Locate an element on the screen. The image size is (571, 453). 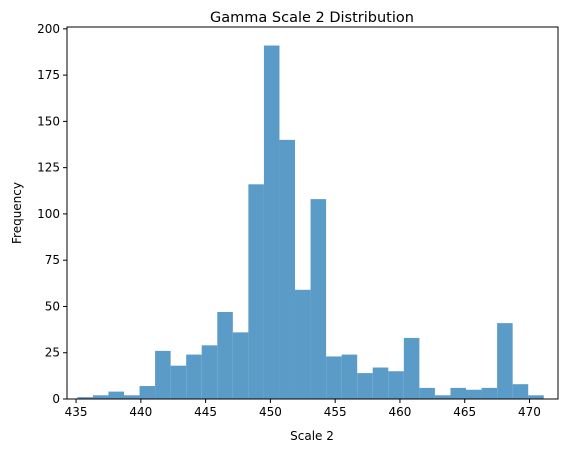
y-tick-label: 0 is located at coordinates (56, 399).